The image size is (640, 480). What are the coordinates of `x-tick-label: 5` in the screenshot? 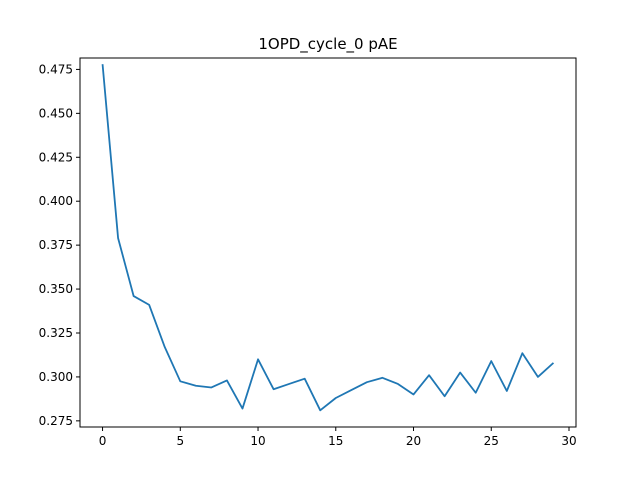 It's located at (180, 441).